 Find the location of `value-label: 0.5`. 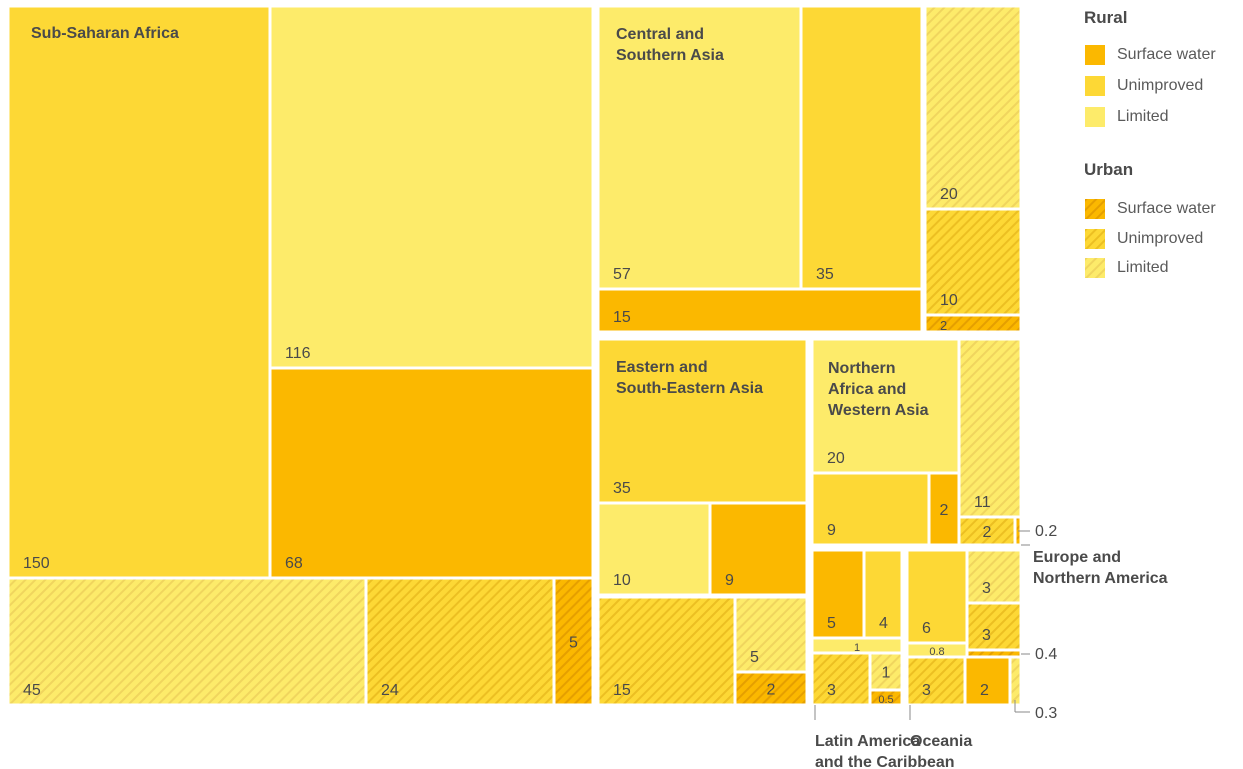

value-label: 0.5 is located at coordinates (885, 700).